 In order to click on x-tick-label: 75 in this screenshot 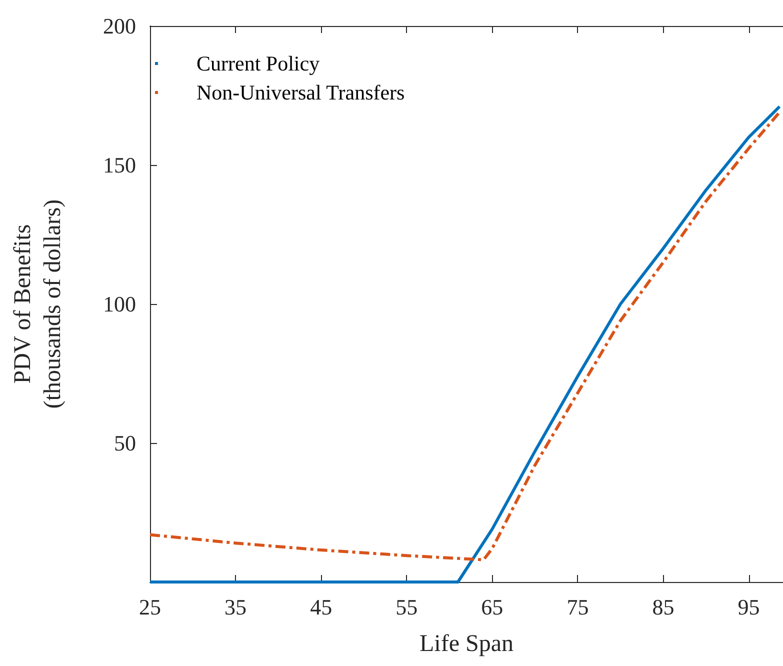, I will do `click(577, 607)`.